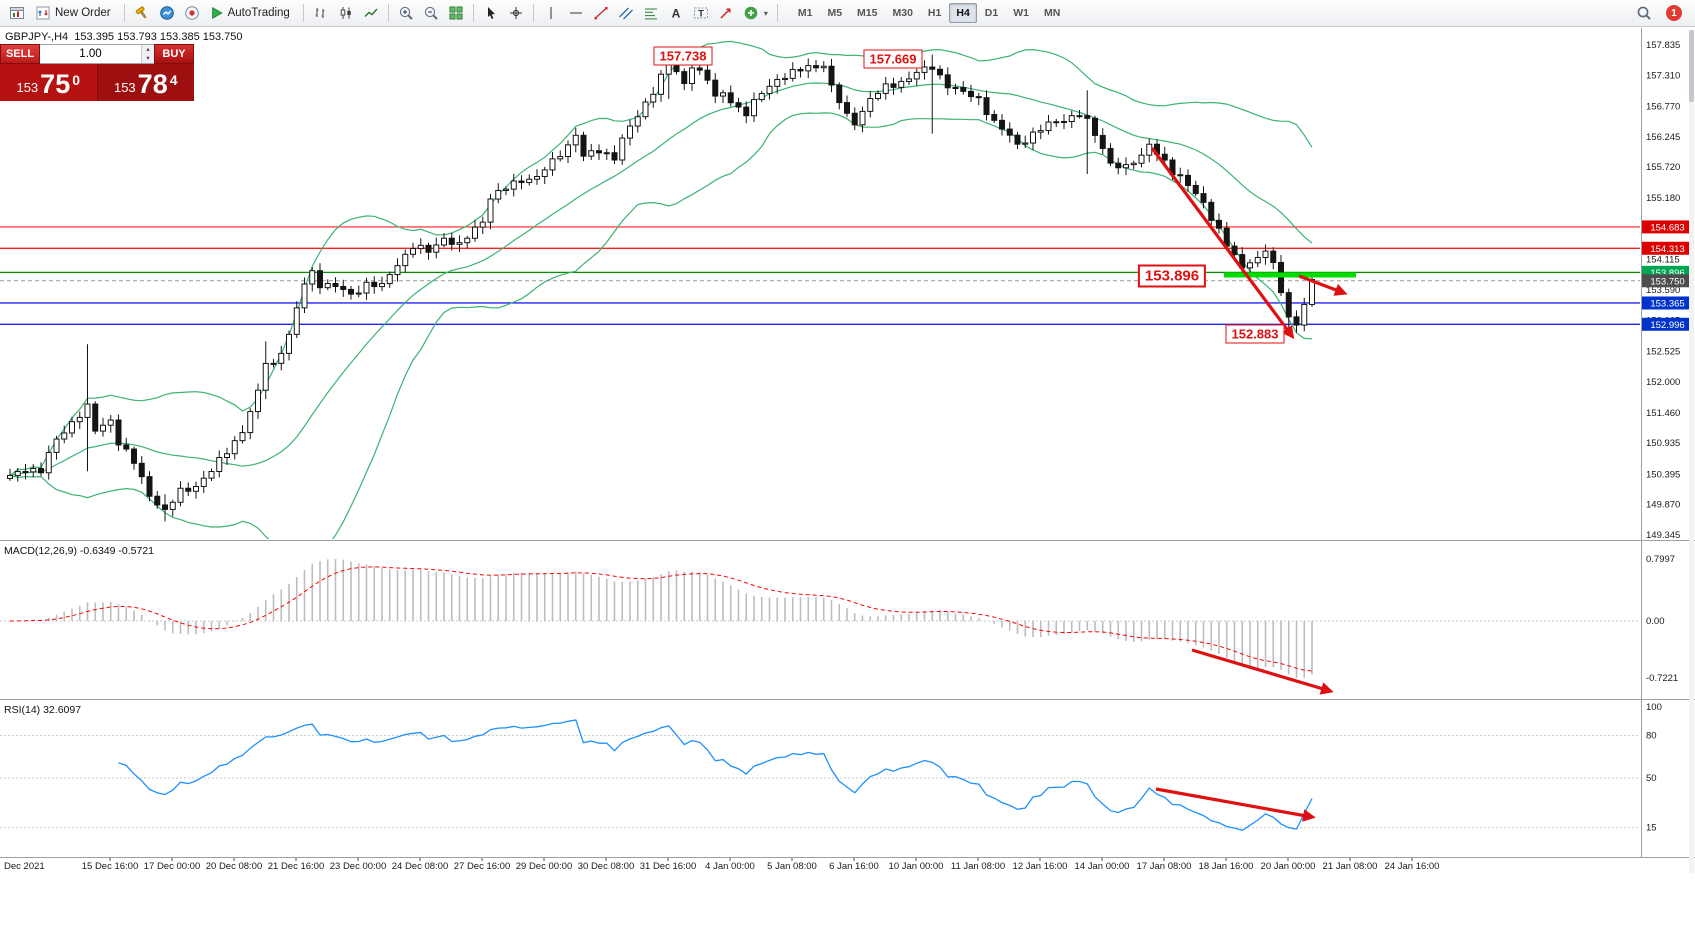 This screenshot has width=1695, height=945. Describe the element at coordinates (145, 82) in the screenshot. I see `buy-price-display: 153 78 4` at that location.